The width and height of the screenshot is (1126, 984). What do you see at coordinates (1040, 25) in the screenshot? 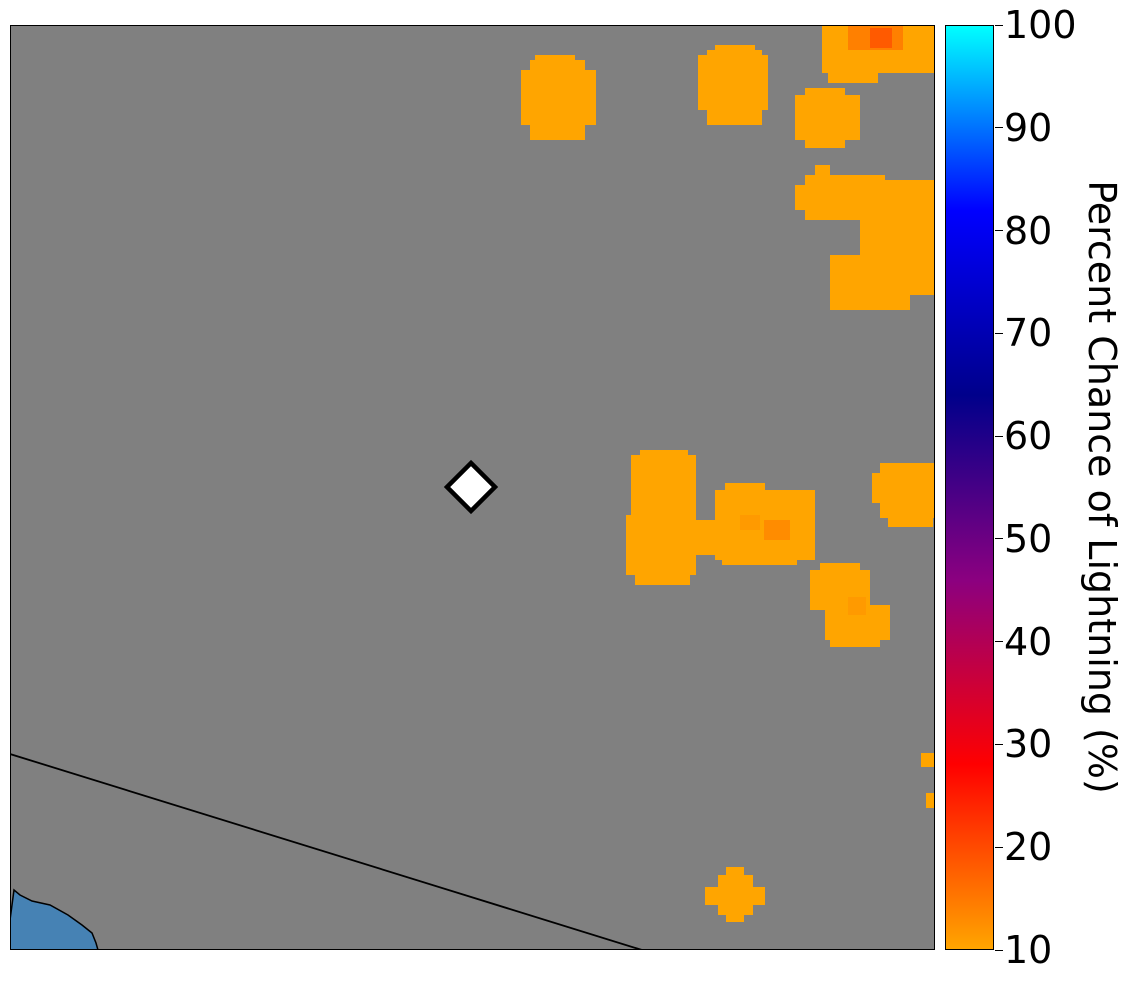
I see `colorbar-tick-label: 100` at bounding box center [1040, 25].